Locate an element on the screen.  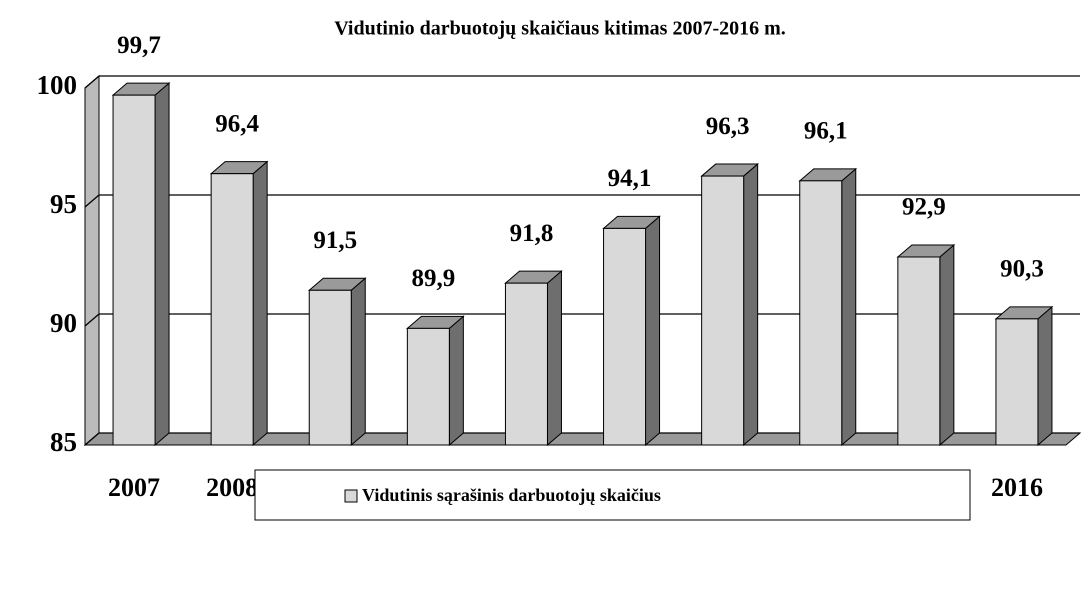
data-label: 96,4 is located at coordinates (237, 123).